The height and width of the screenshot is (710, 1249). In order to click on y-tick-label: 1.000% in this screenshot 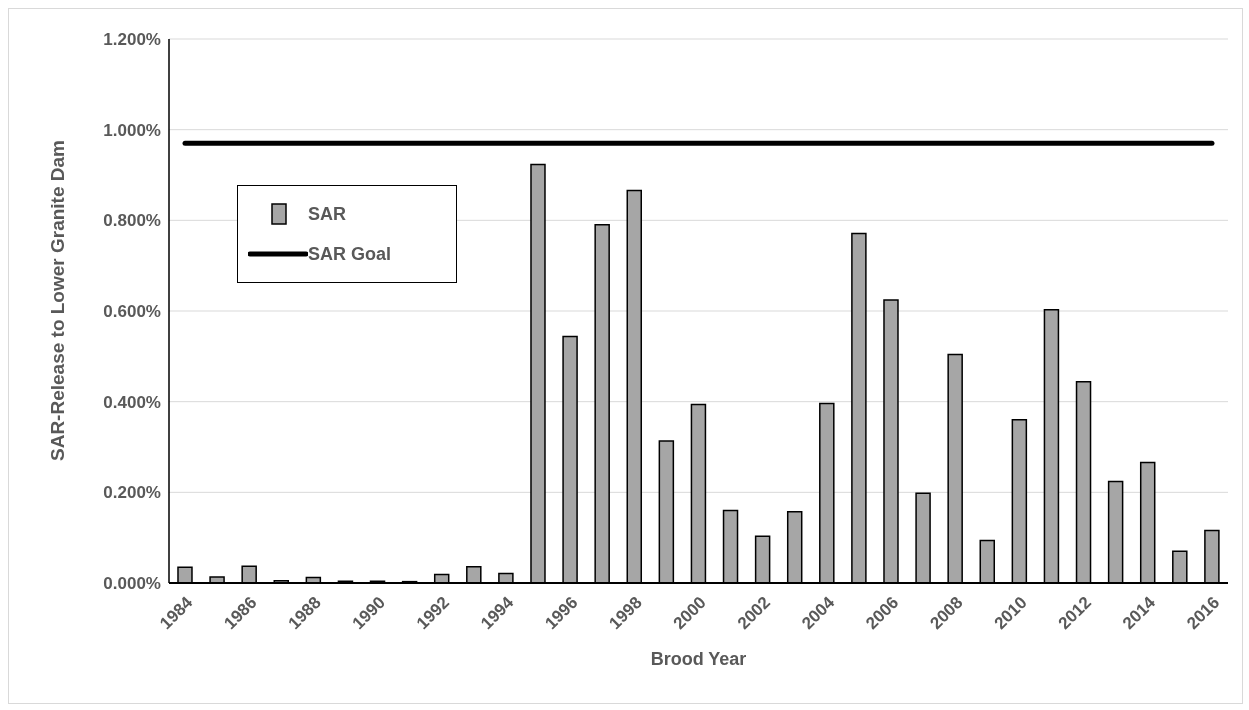, I will do `click(132, 130)`.